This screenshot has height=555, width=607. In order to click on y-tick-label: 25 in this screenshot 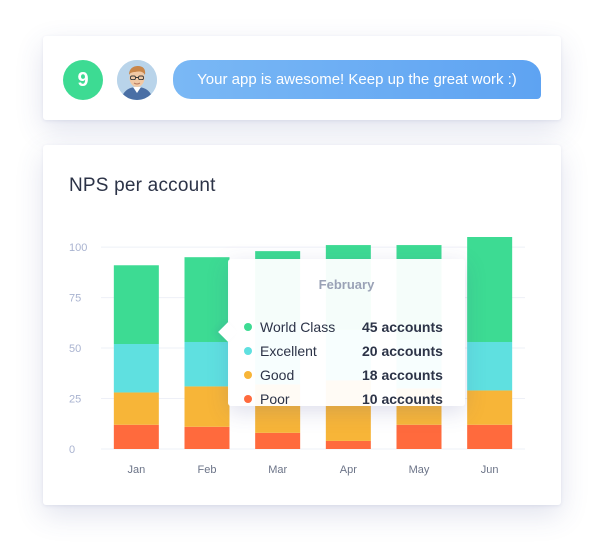, I will do `click(75, 400)`.